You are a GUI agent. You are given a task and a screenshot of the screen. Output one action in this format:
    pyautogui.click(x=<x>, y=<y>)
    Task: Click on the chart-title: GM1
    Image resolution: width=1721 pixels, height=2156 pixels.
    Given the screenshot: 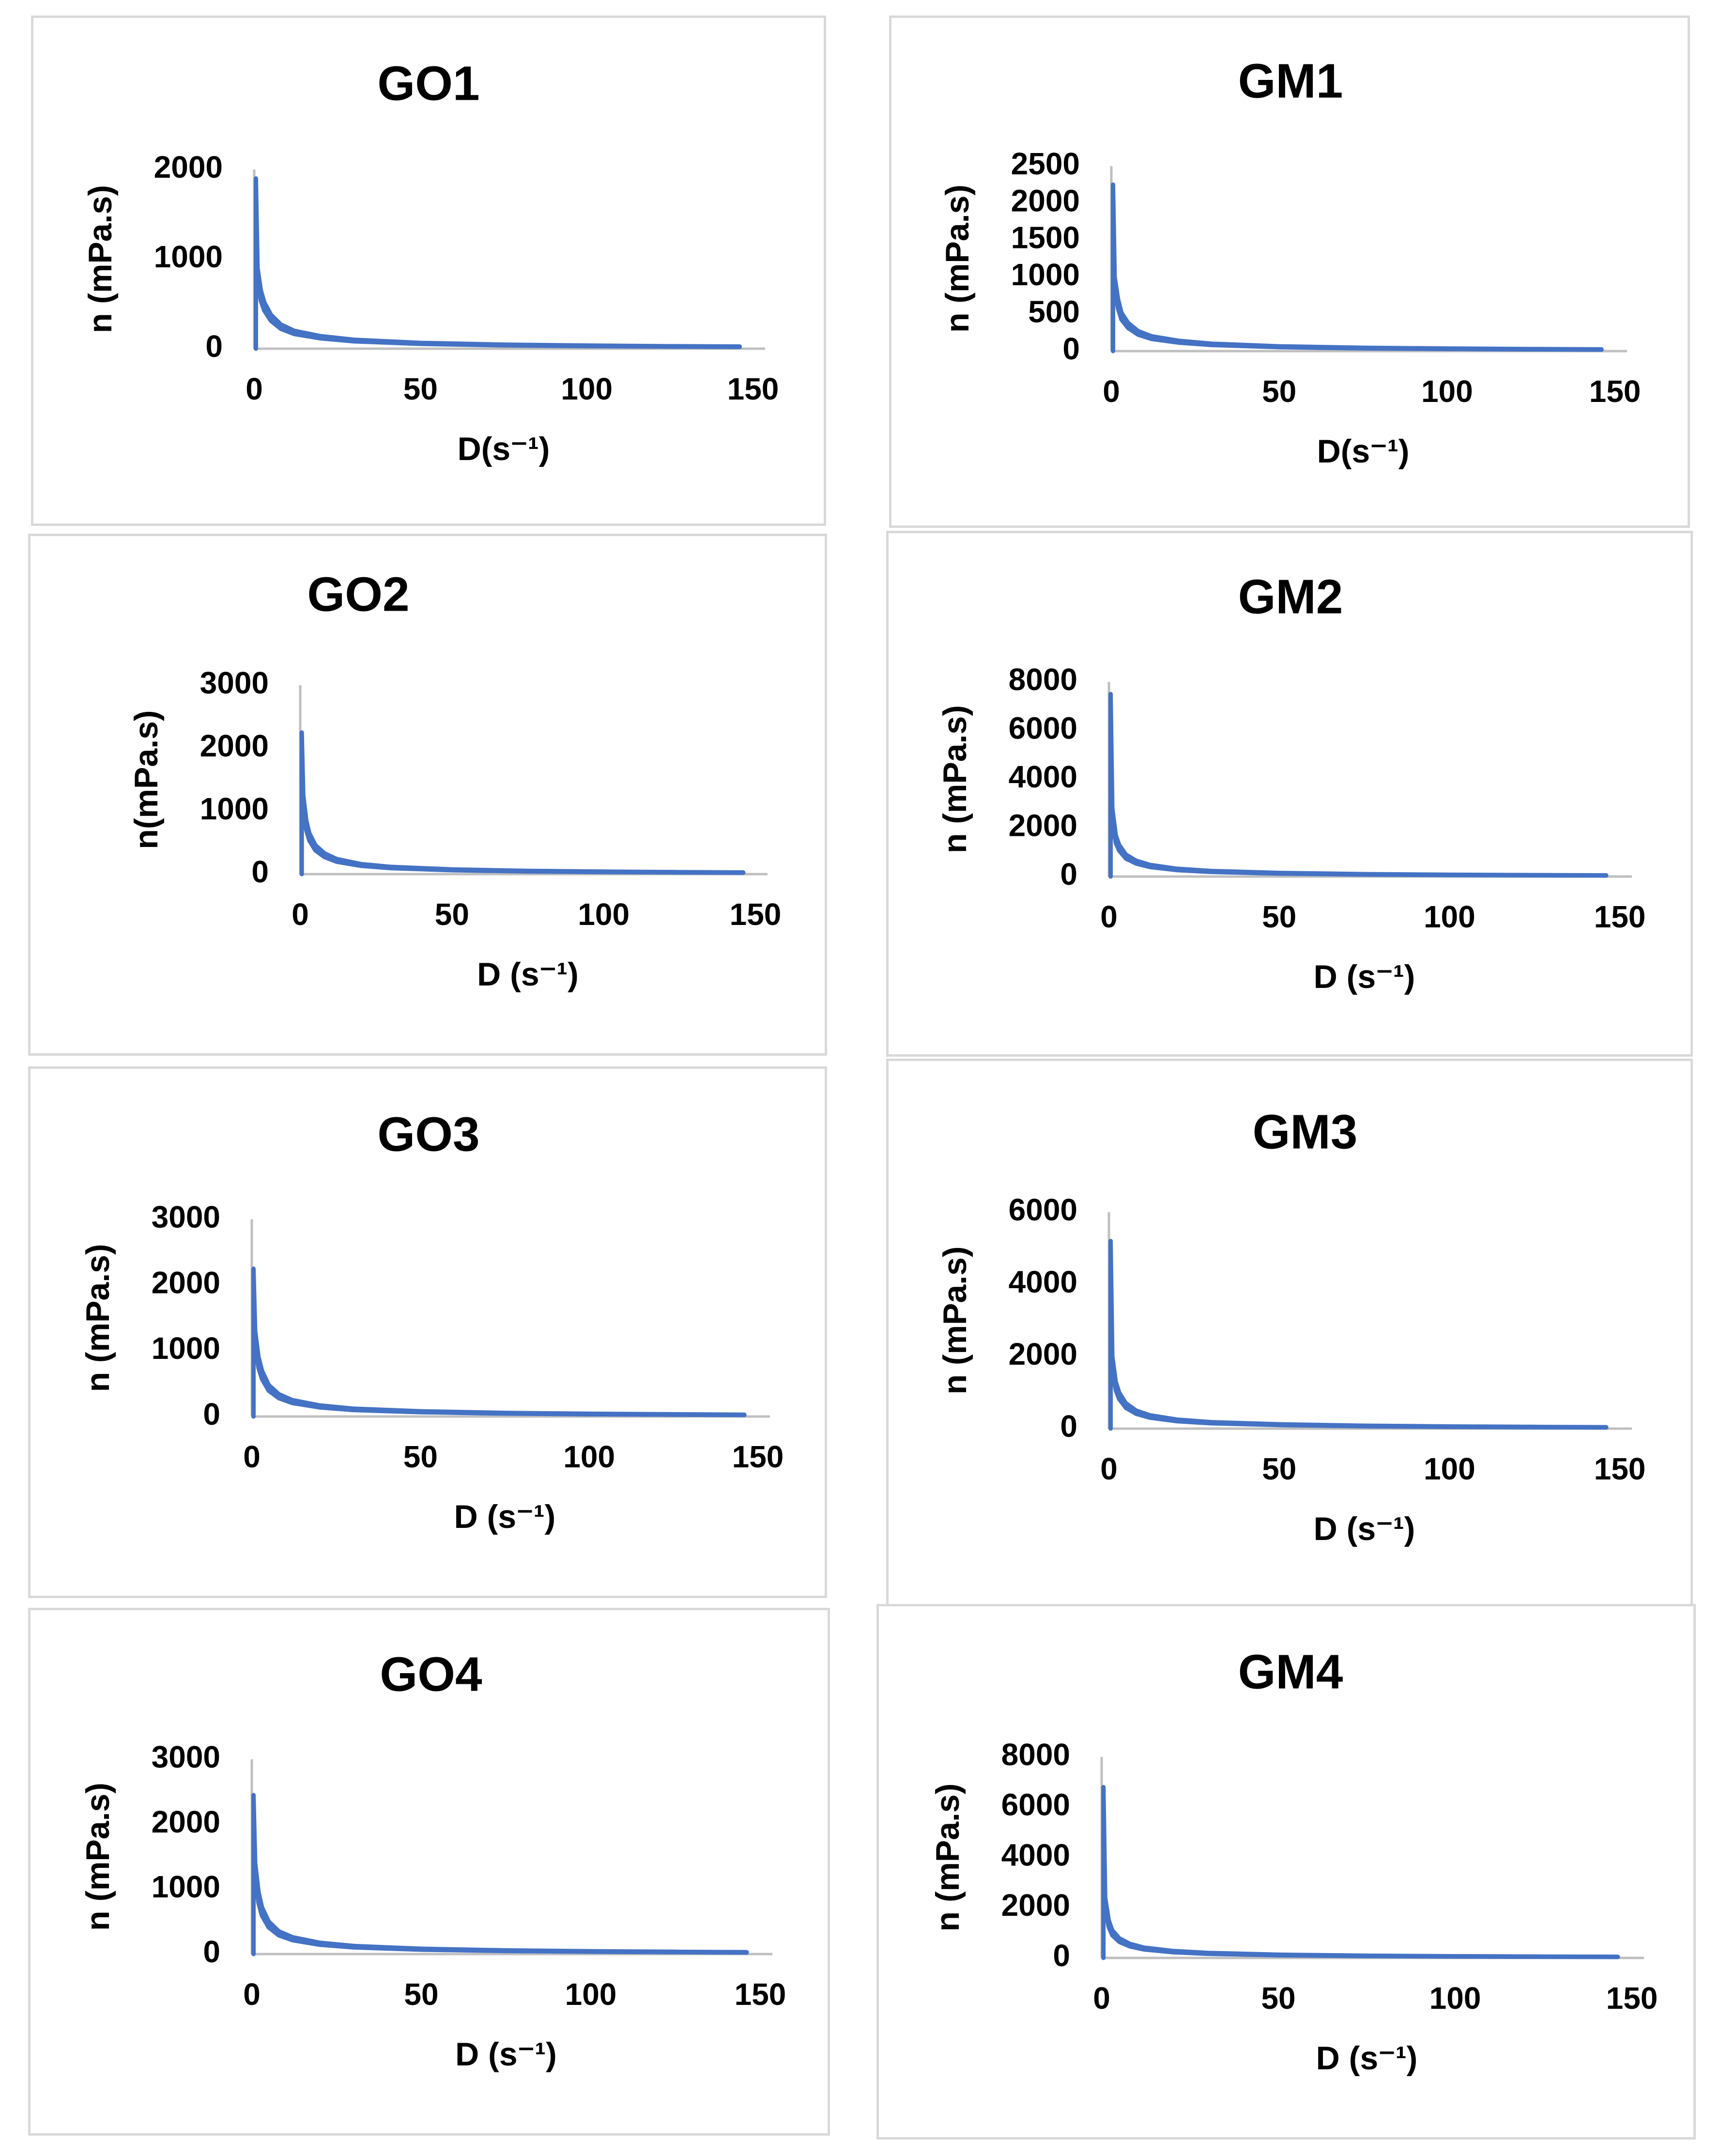 What is the action you would take?
    pyautogui.click(x=1290, y=81)
    